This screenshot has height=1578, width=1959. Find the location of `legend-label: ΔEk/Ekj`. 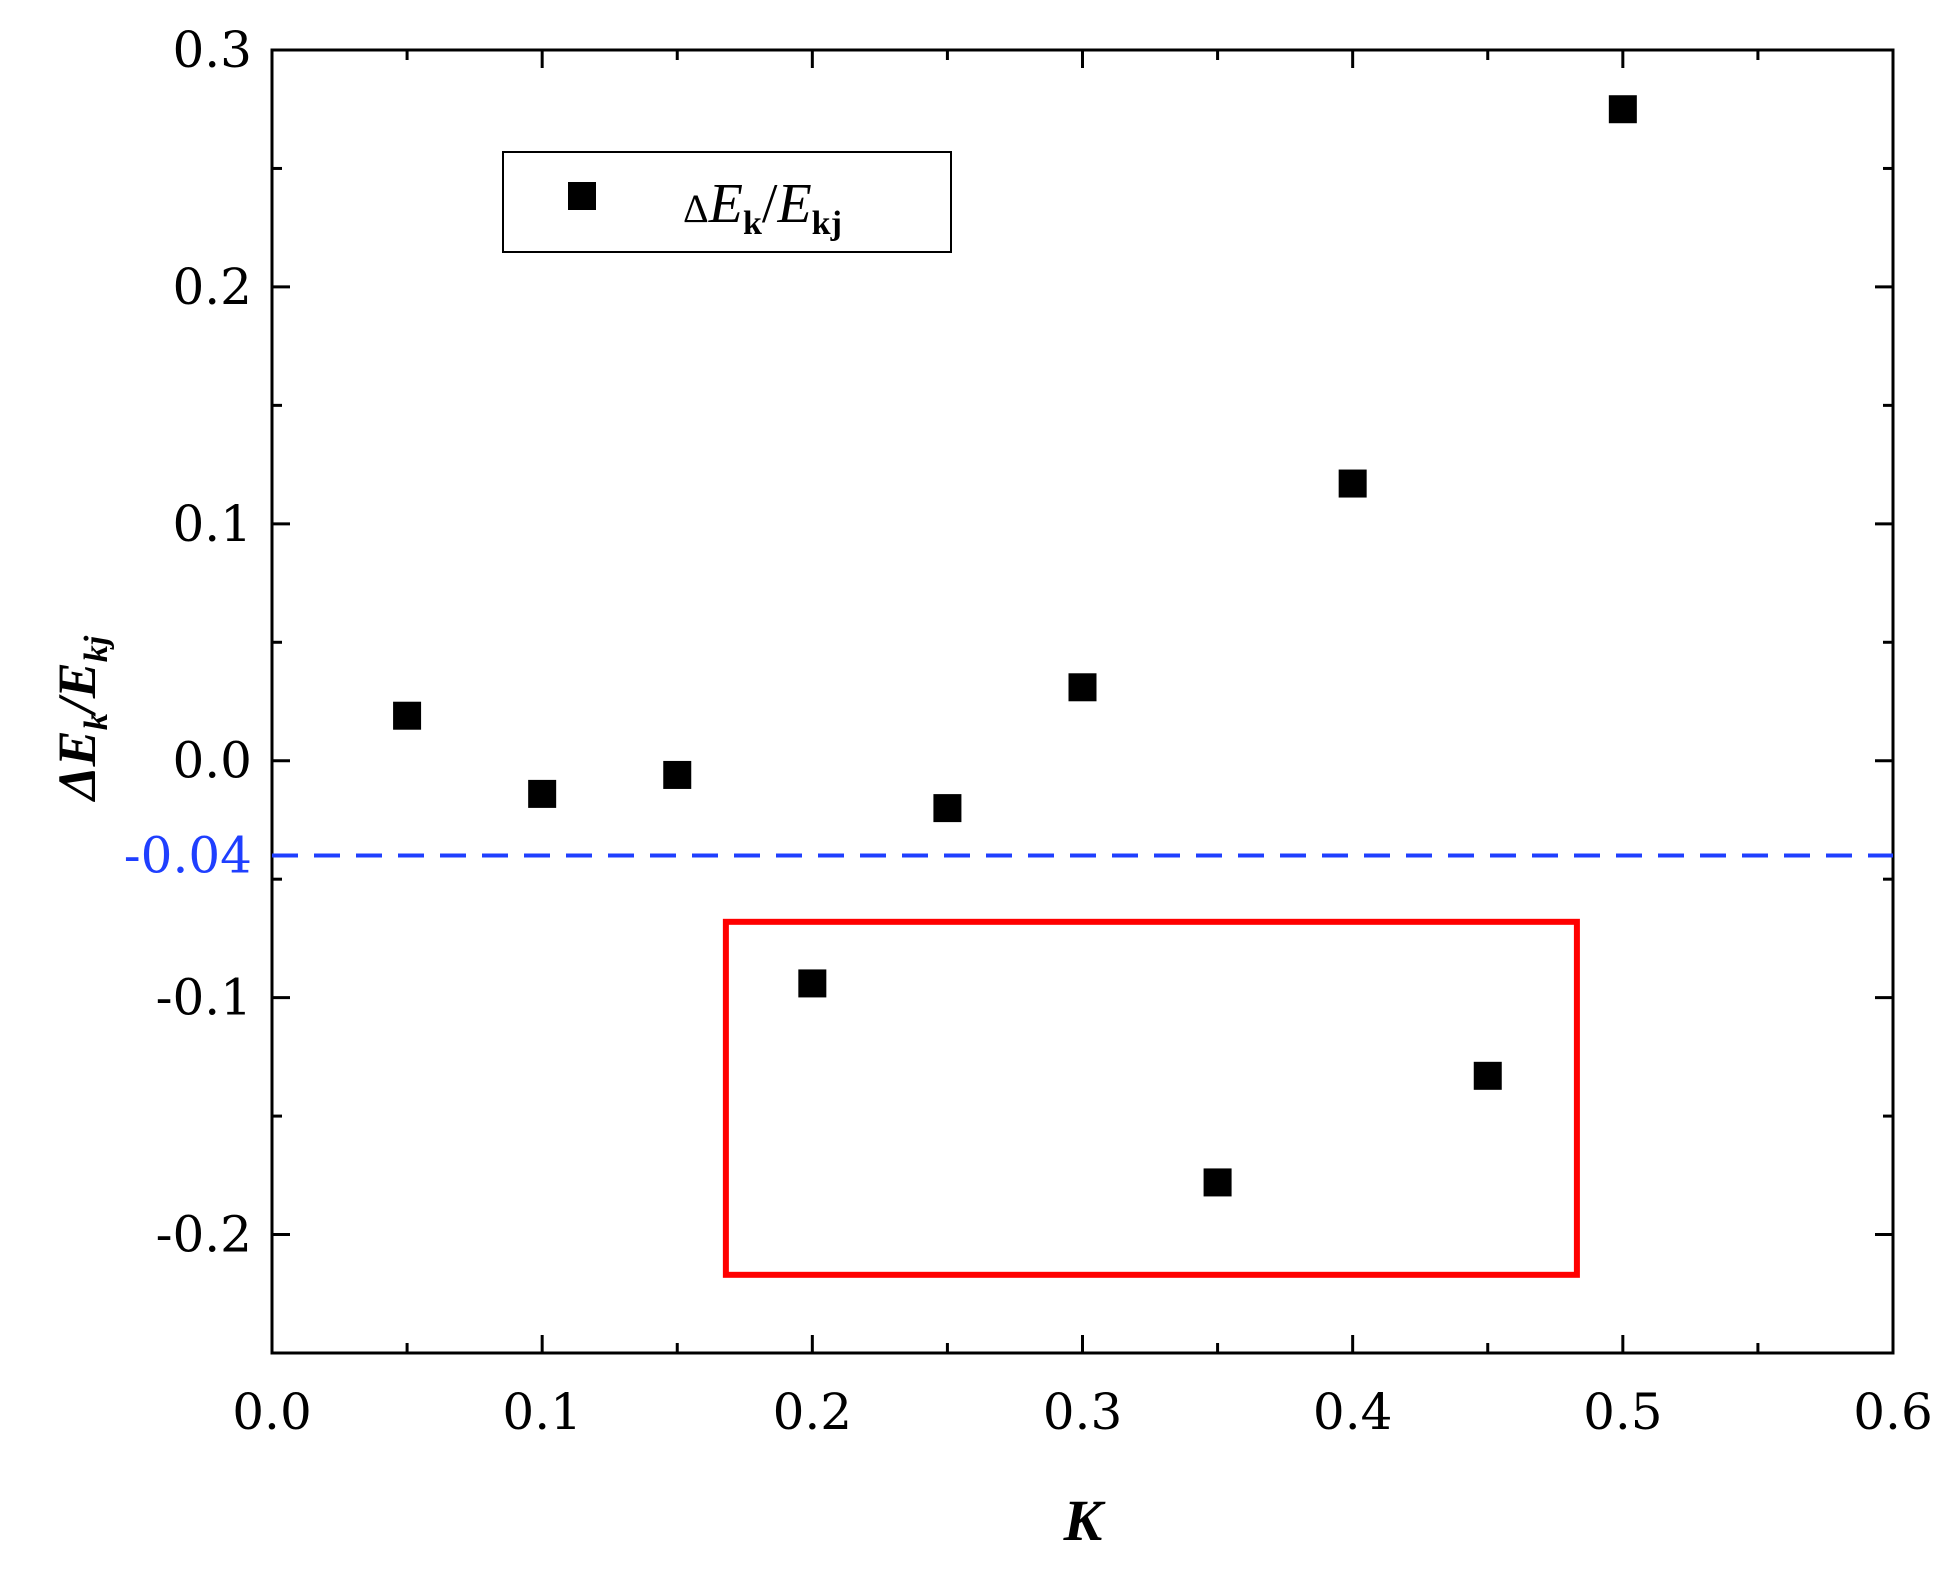

legend-label: ΔEk/Ekj is located at coordinates (762, 207).